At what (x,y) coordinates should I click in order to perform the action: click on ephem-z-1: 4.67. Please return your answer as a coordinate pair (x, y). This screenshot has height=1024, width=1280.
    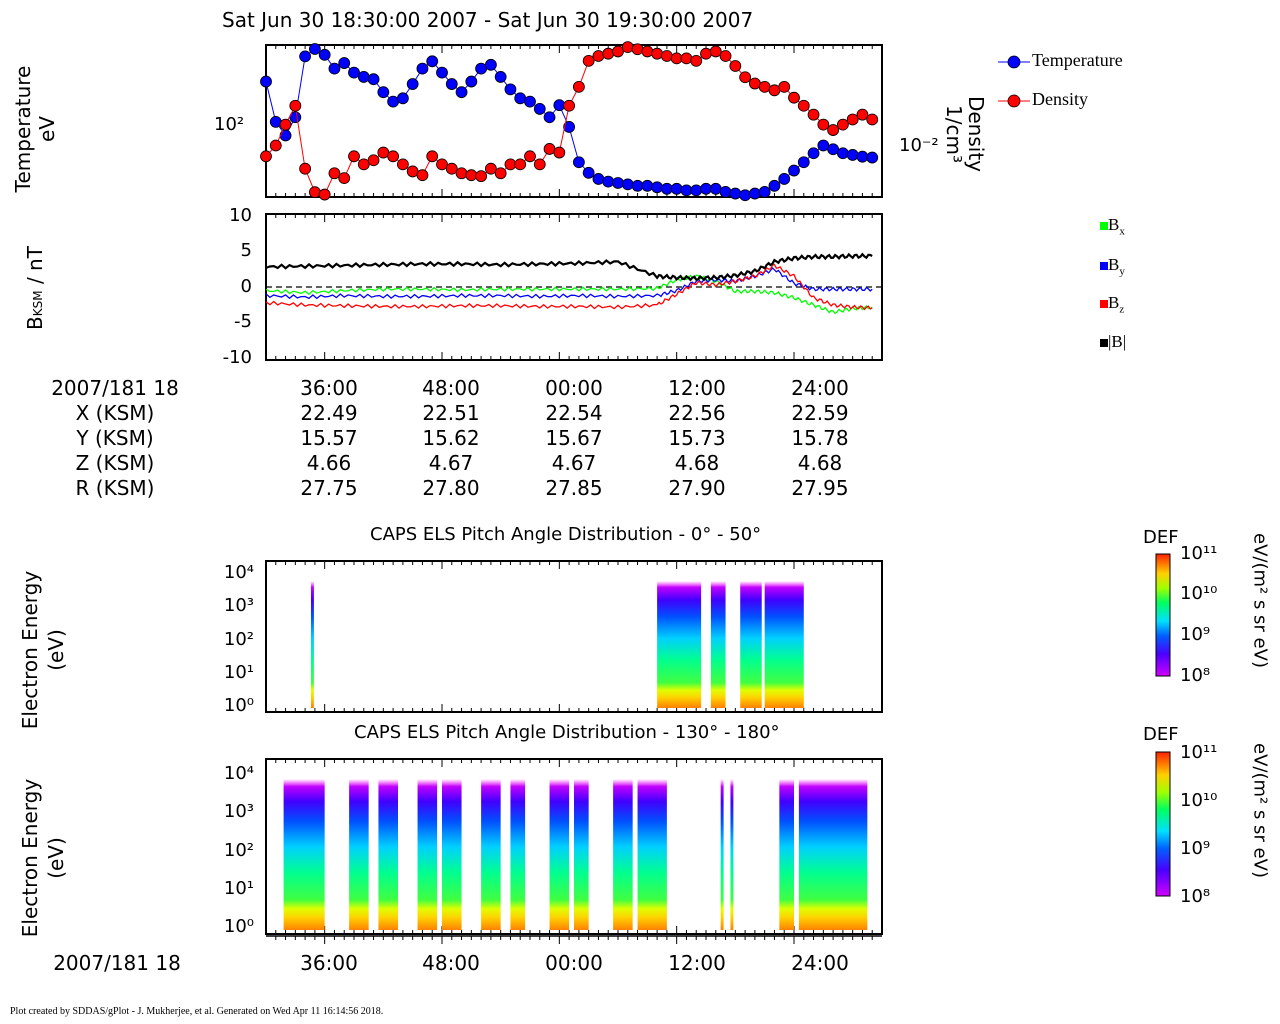
    Looking at the image, I should click on (451, 463).